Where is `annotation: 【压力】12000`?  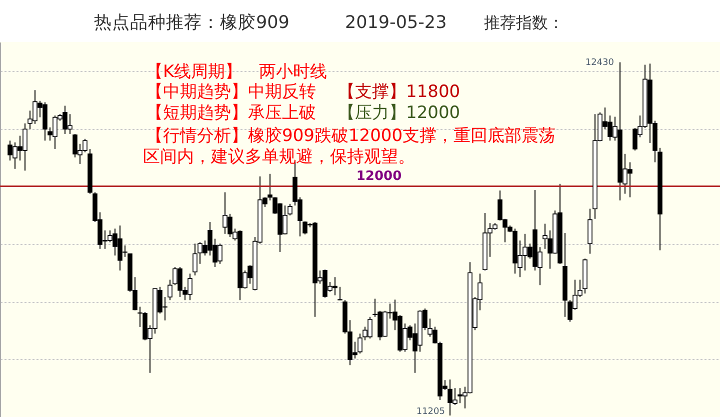
annotation: 【压力】12000 is located at coordinates (399, 113).